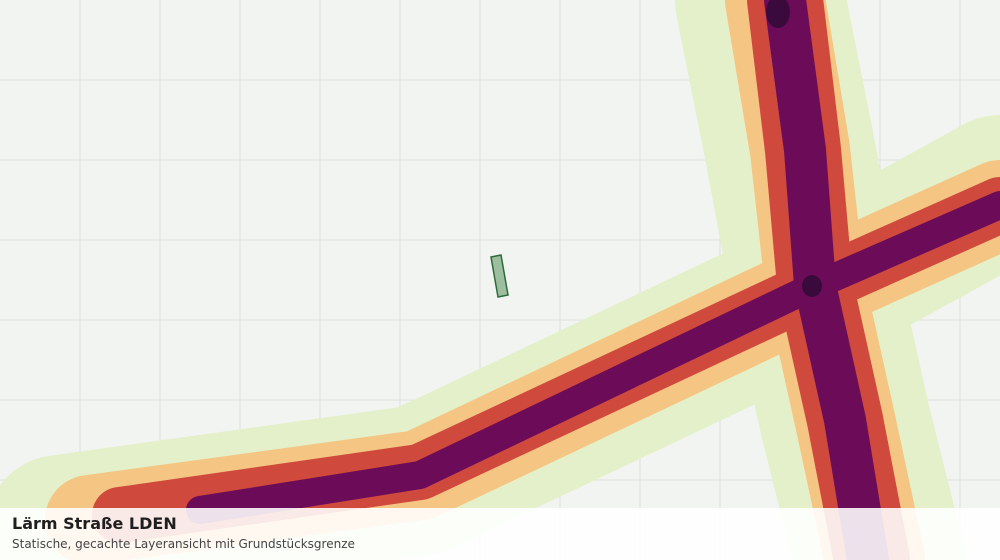  Describe the element at coordinates (94, 523) in the screenshot. I see `layer-title: Lärm Straße LDEN` at that location.